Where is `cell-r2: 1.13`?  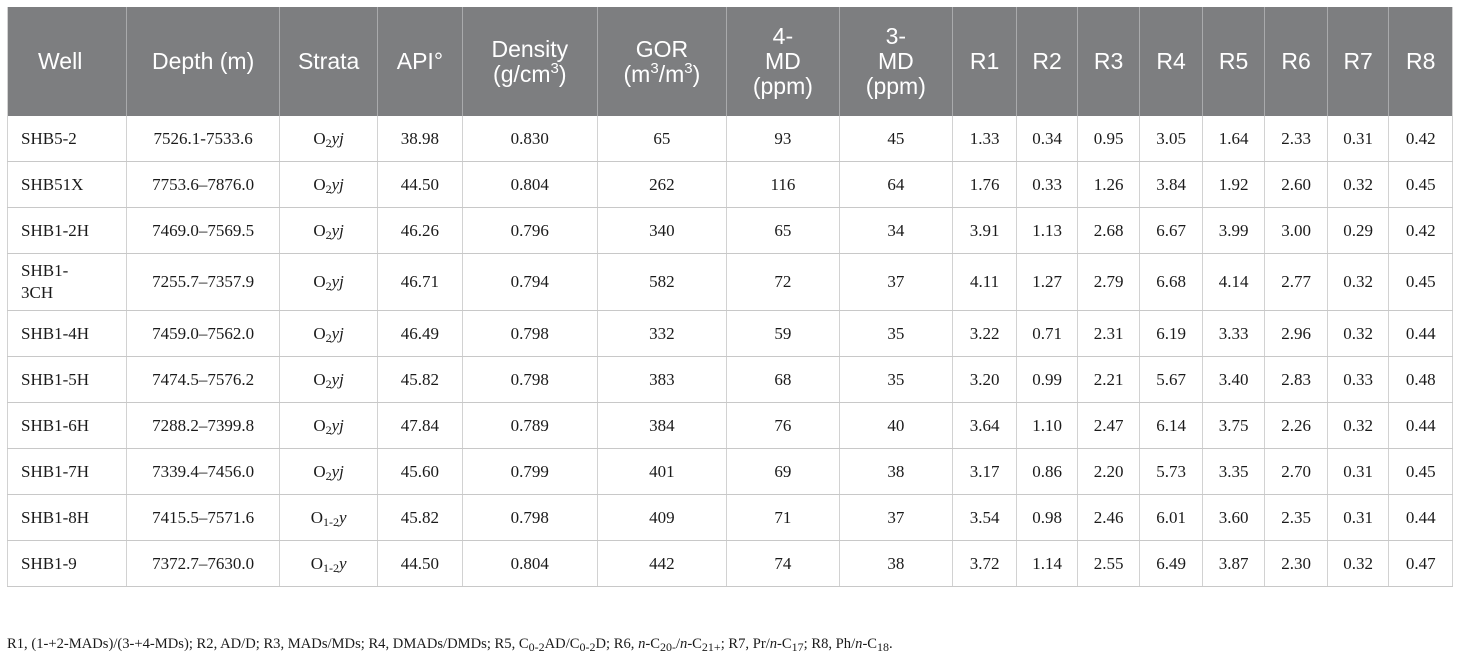
cell-r2: 1.13 is located at coordinates (1047, 230).